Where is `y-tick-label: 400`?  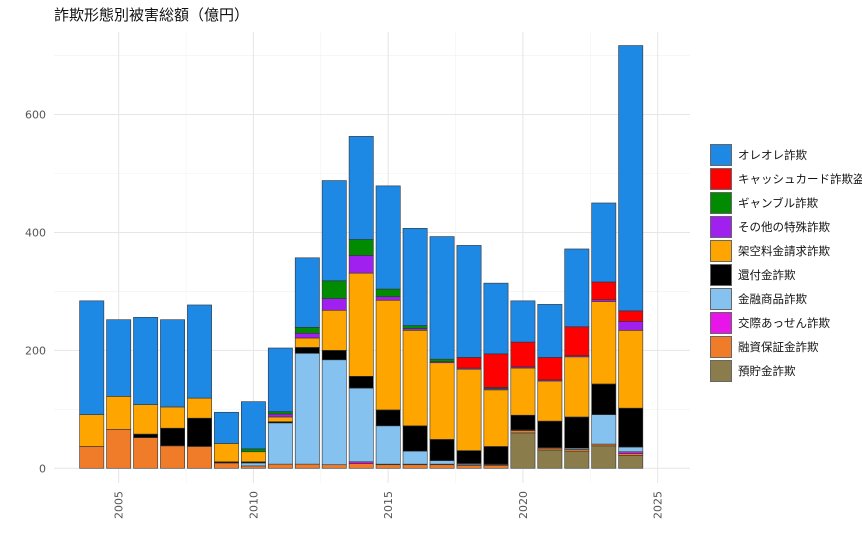
y-tick-label: 400 is located at coordinates (35, 232).